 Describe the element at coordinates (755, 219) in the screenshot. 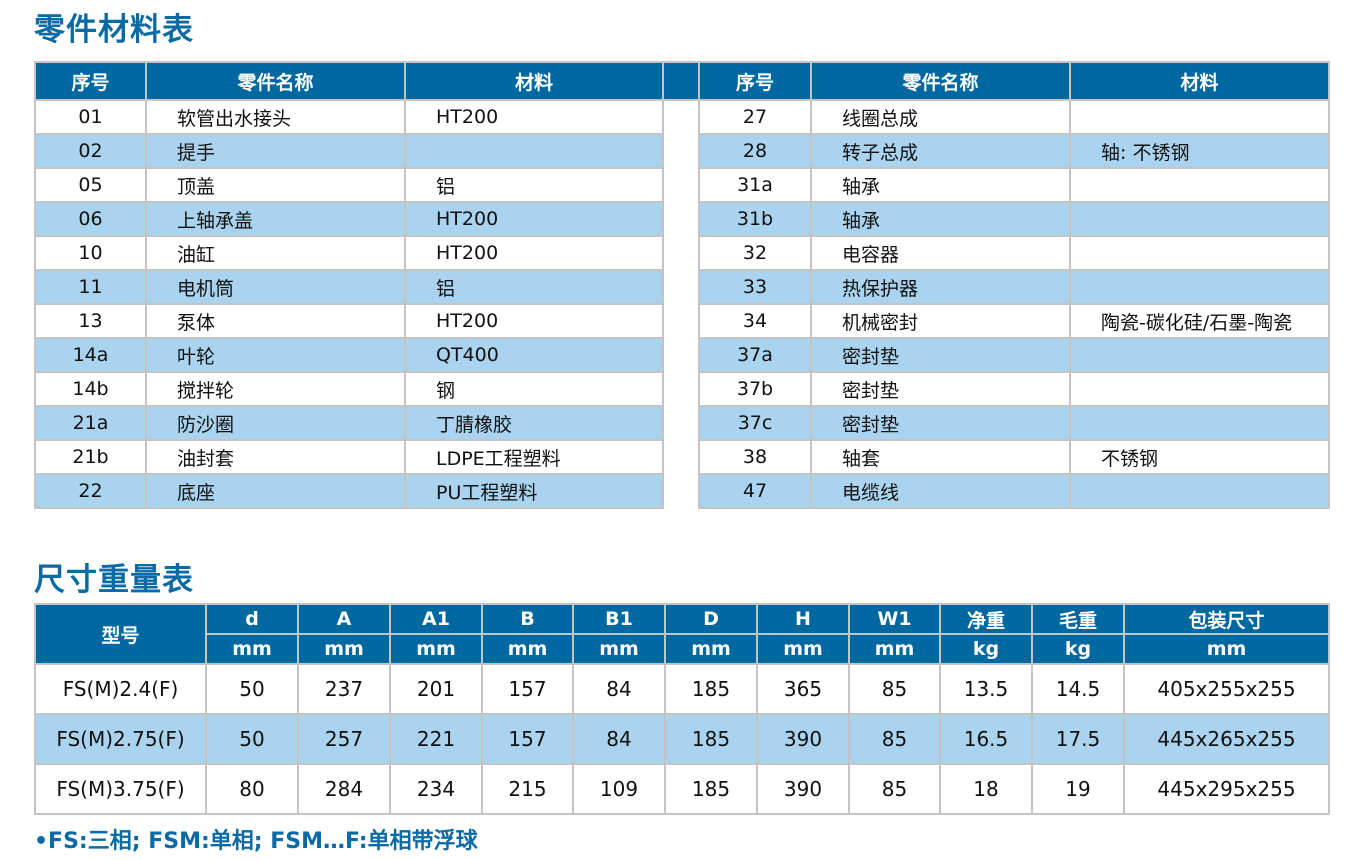

I see `part-number: 31b` at that location.